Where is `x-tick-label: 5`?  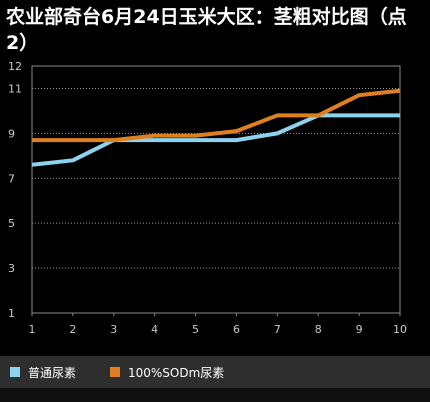 x-tick-label: 5 is located at coordinates (195, 329).